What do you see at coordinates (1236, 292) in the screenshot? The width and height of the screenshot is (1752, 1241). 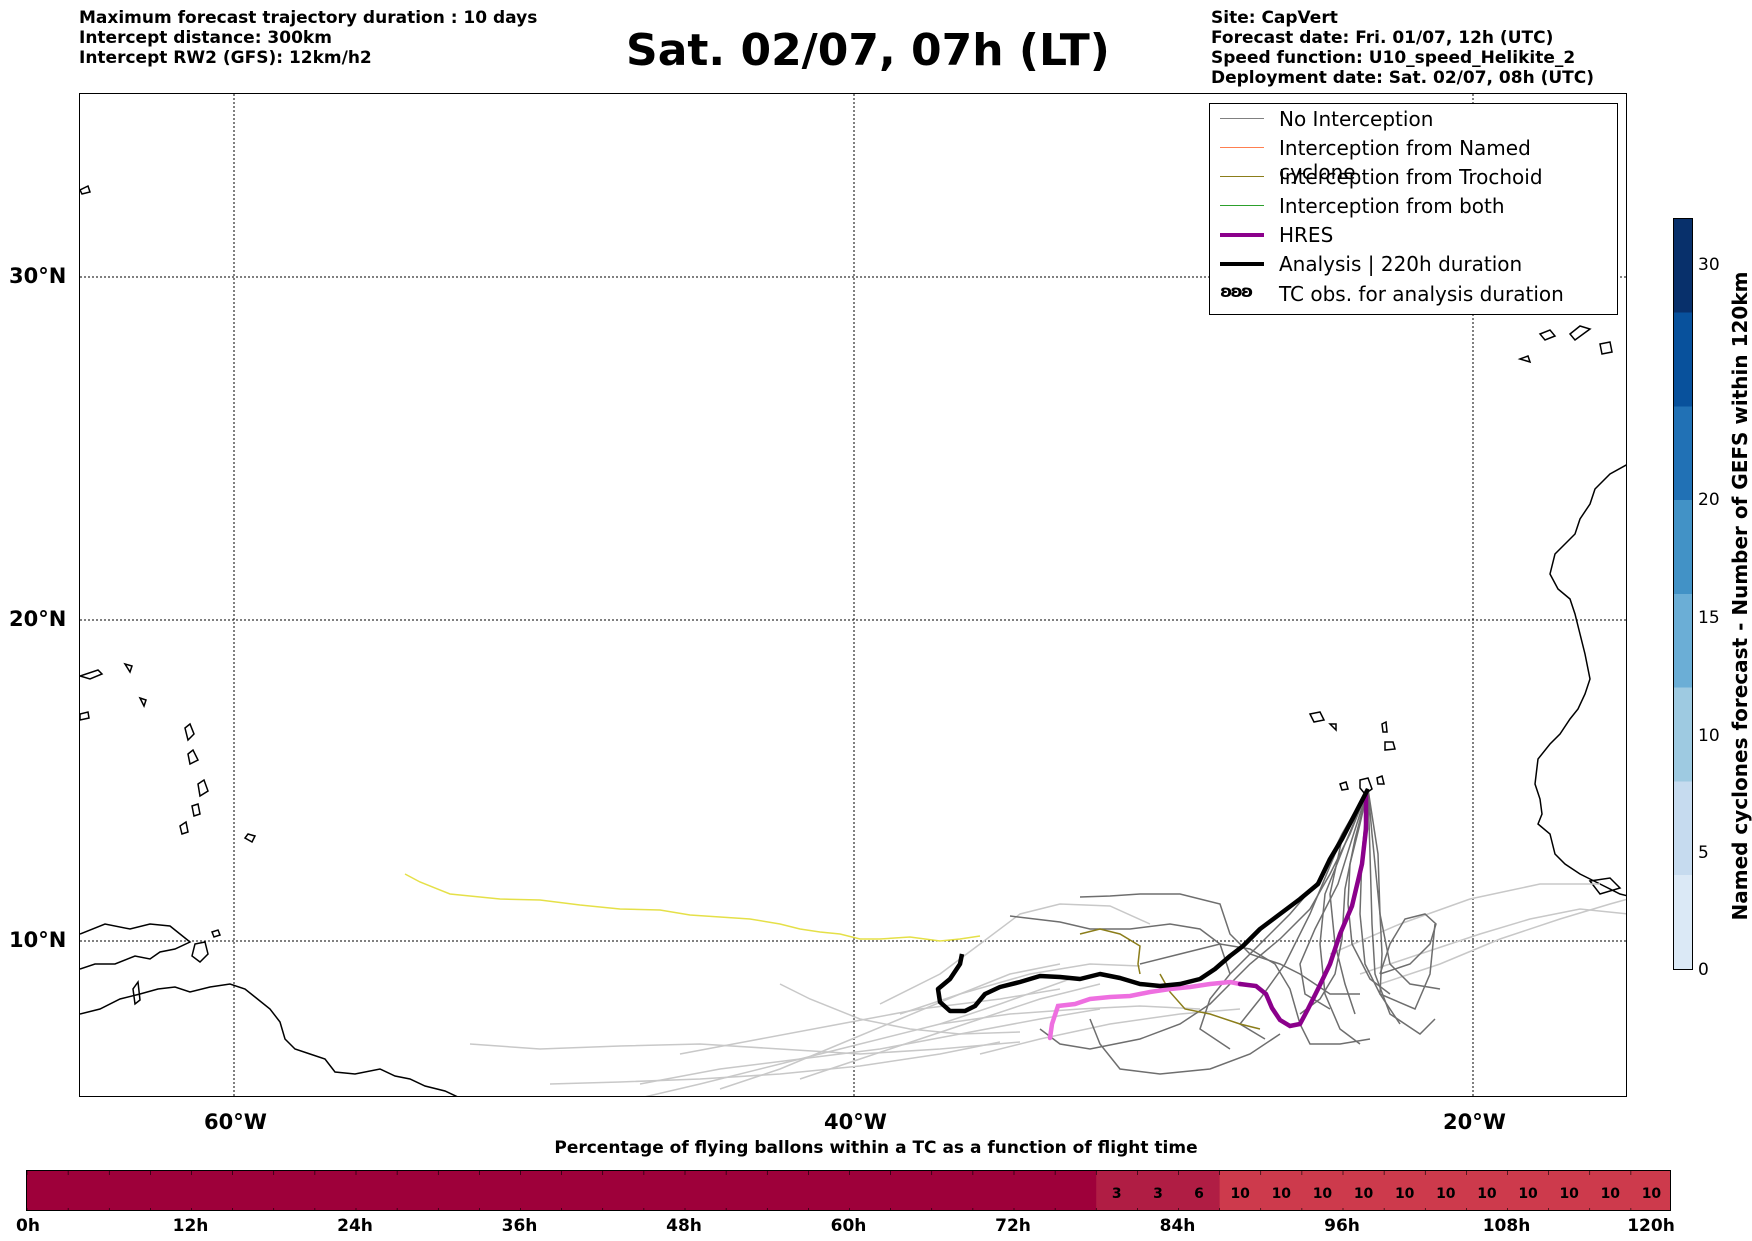 I see `tc-symbol-icon: ʚʚʚ` at bounding box center [1236, 292].